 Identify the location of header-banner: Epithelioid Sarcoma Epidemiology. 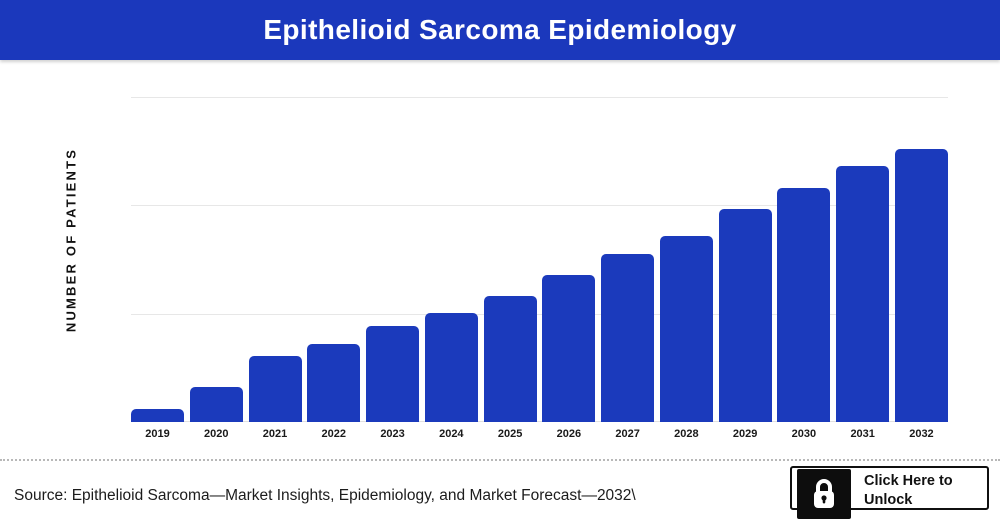
(500, 30).